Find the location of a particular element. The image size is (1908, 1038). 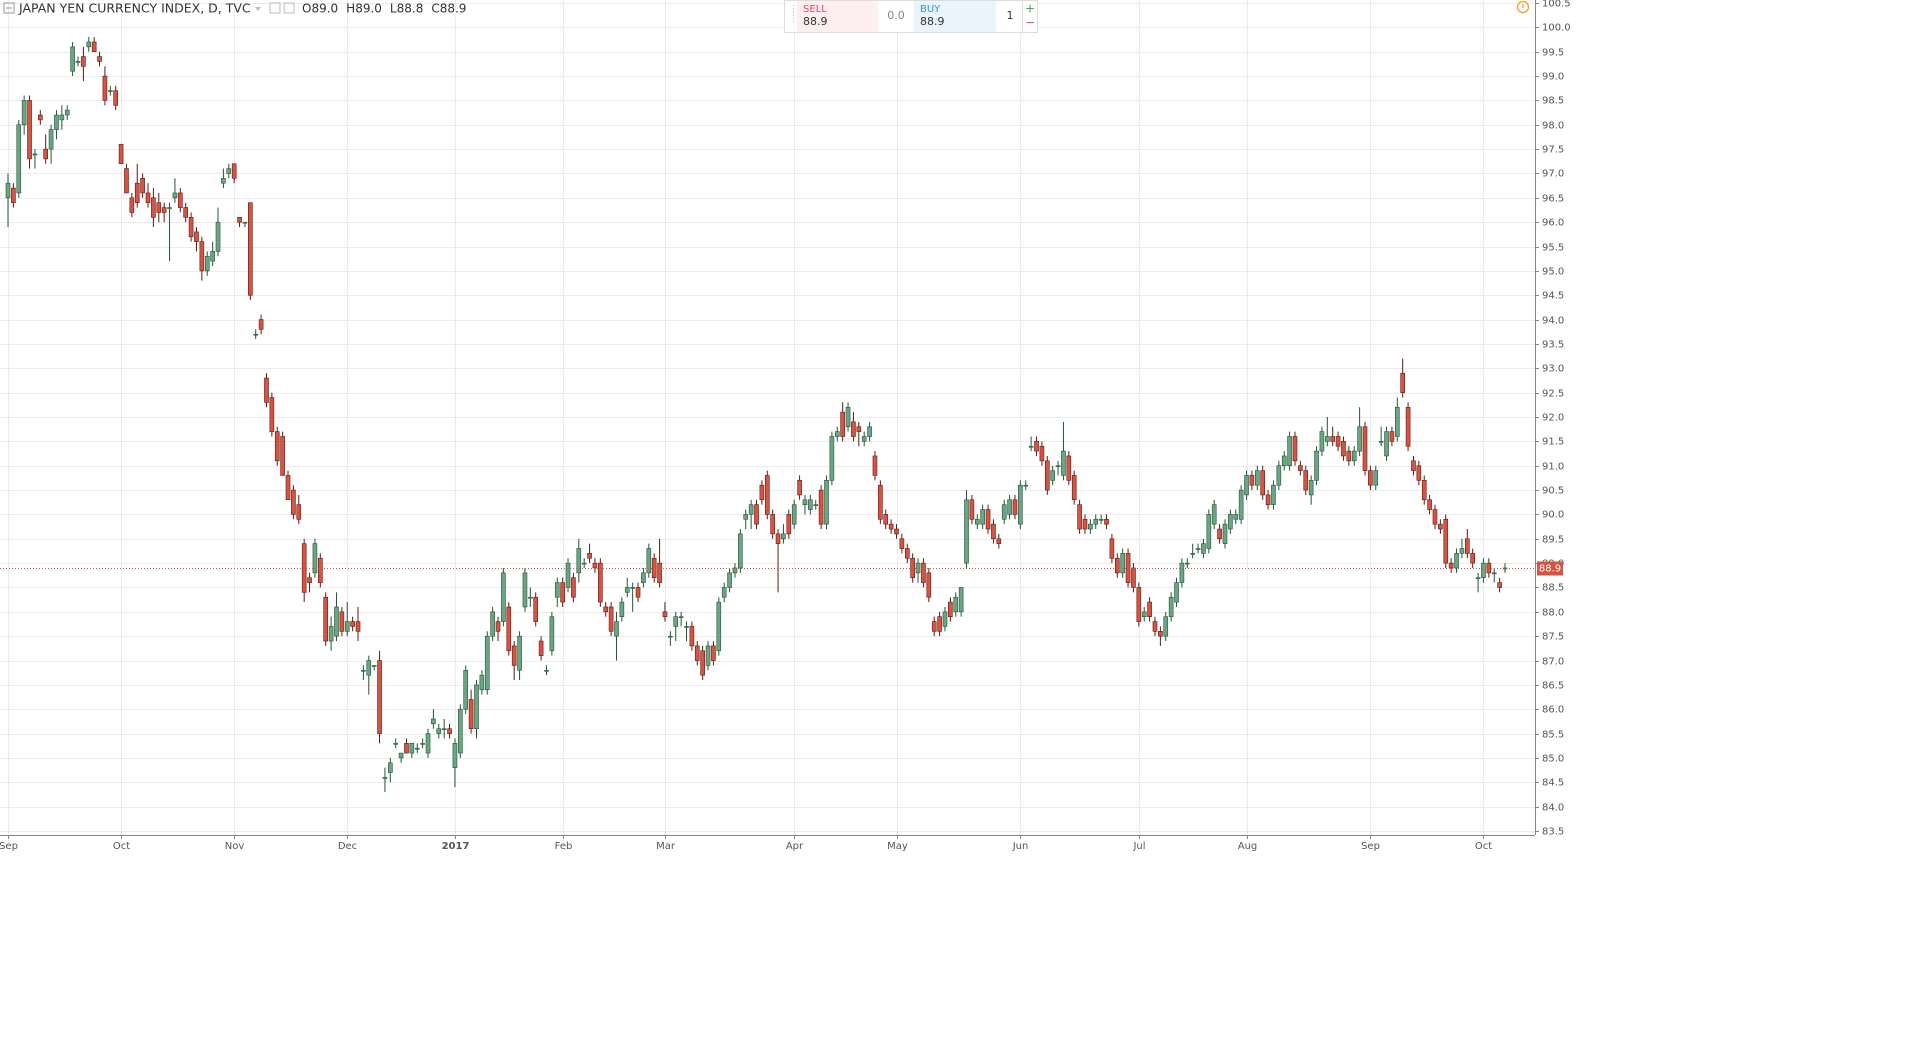

x-tick-label: Oct is located at coordinates (121, 846).